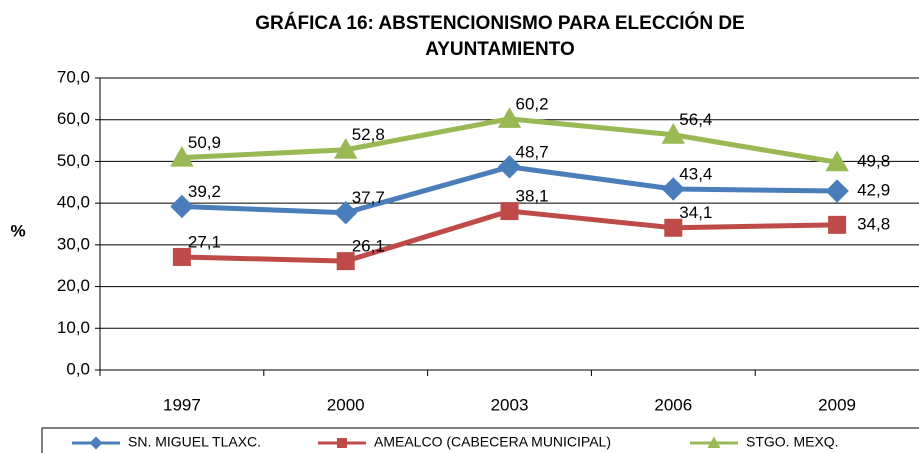 The width and height of the screenshot is (919, 453). What do you see at coordinates (73, 118) in the screenshot?
I see `y-tick-label: 60,0` at bounding box center [73, 118].